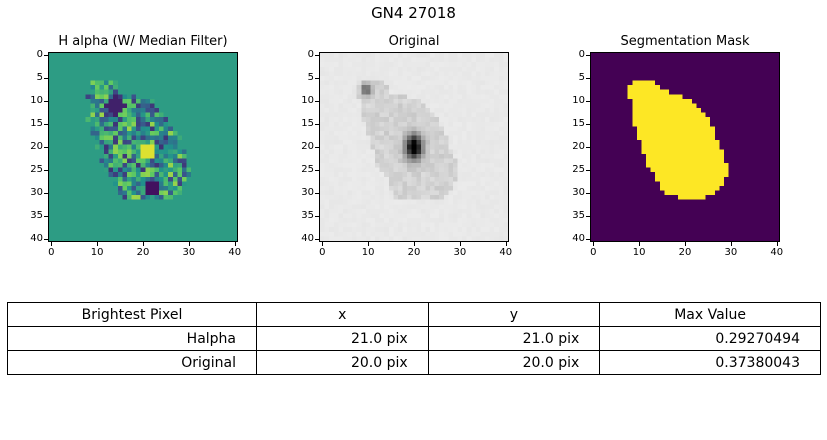 This screenshot has height=440, width=827. I want to click on table-header-row: Brightest Pixel x y Max Value, so click(413, 314).